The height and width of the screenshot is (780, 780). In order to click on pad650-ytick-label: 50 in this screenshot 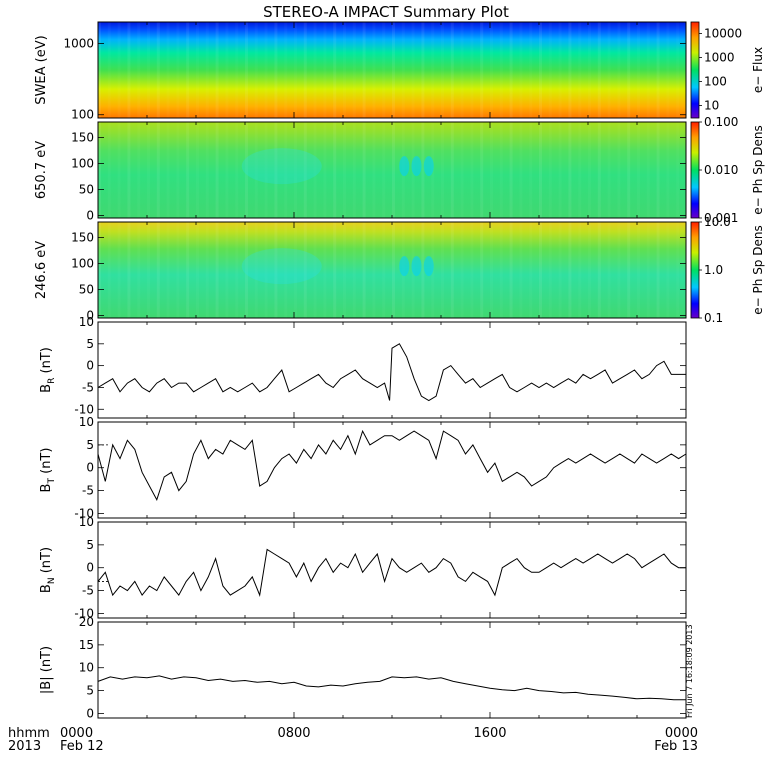, I will do `click(86, 189)`.